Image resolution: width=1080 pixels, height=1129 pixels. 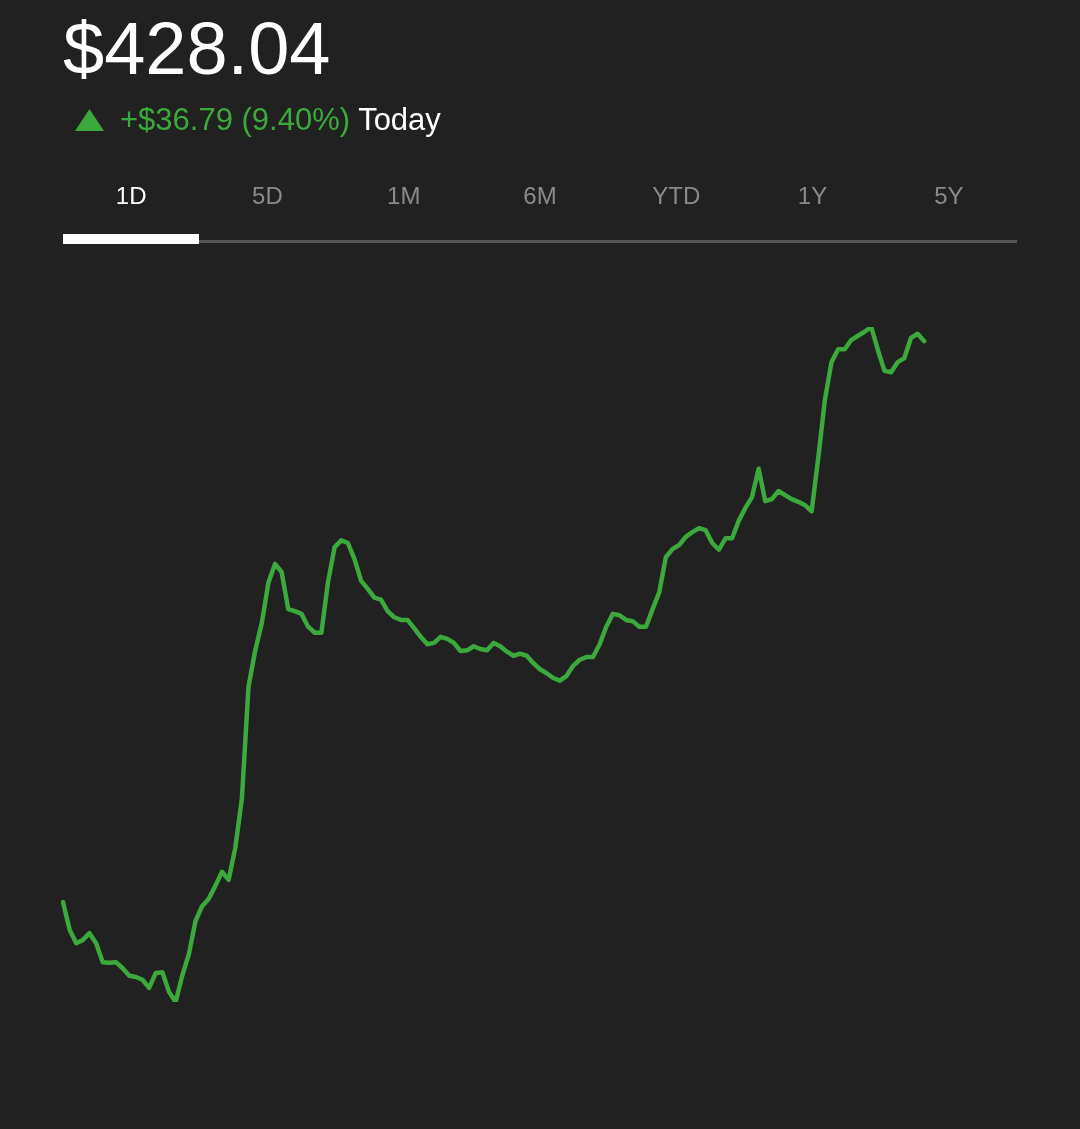 What do you see at coordinates (197, 49) in the screenshot?
I see `chart-title: $428.04` at bounding box center [197, 49].